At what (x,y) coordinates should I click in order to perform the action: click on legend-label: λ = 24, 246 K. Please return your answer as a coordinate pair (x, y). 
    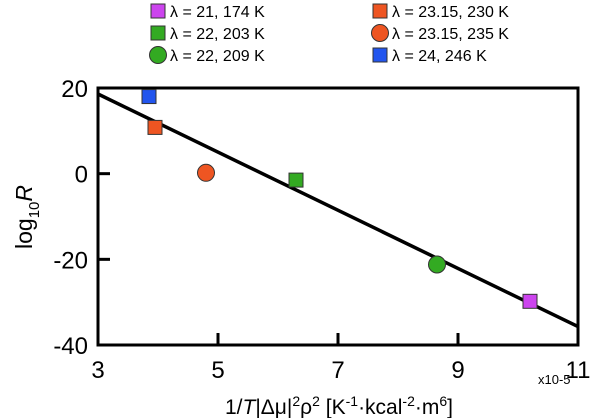
    Looking at the image, I should click on (439, 56).